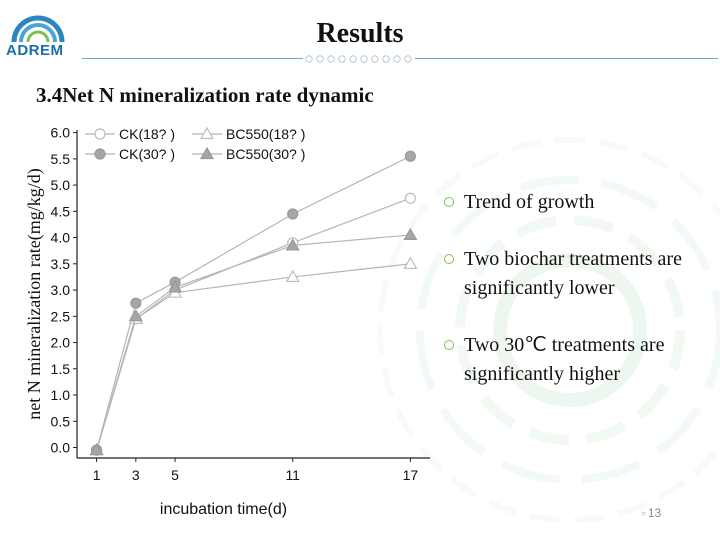  I want to click on y-tick-label: 4.5, so click(61, 211).